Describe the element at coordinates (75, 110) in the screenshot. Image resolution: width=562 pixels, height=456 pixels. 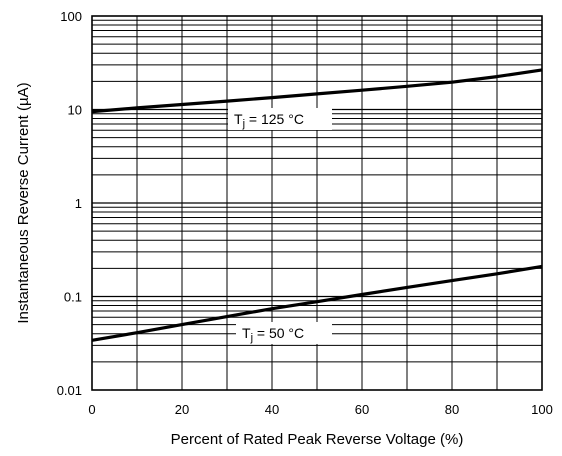
I see `y-tick-label: 10` at that location.